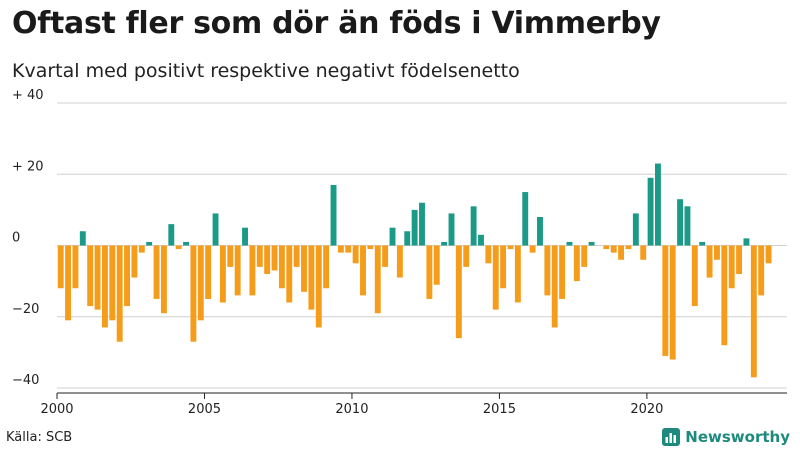 The image size is (800, 450). I want to click on y-tick-label: 0, so click(16, 238).